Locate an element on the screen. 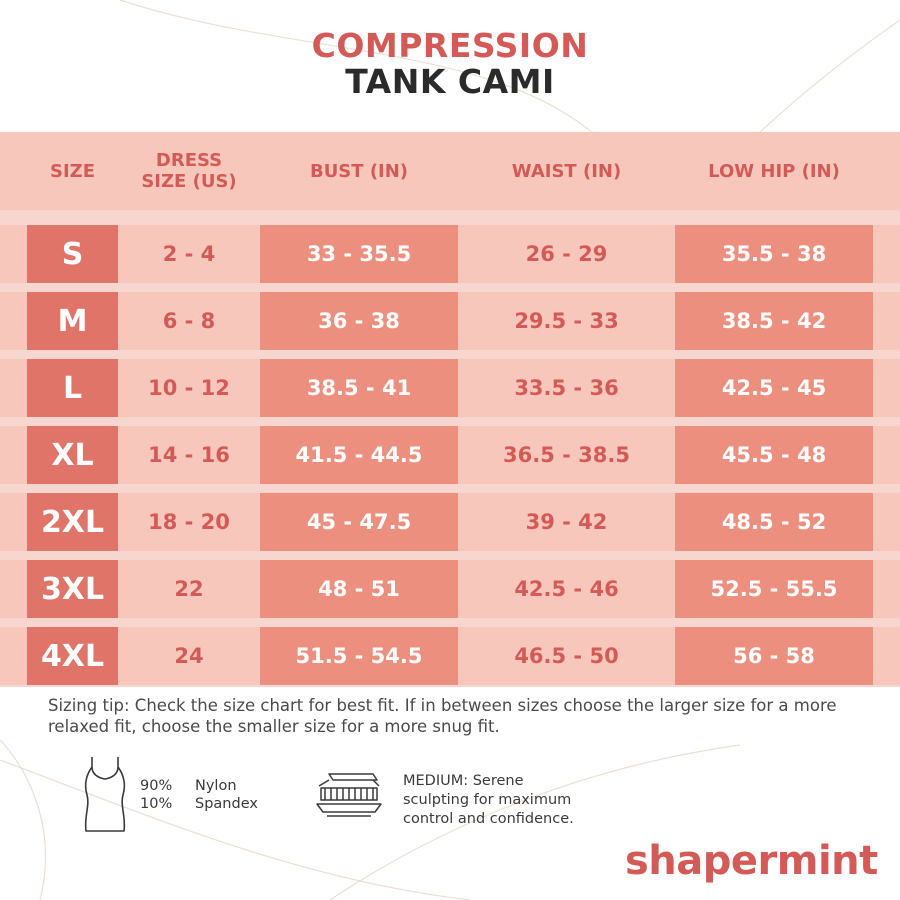  cell-size: 2XL is located at coordinates (72, 522).